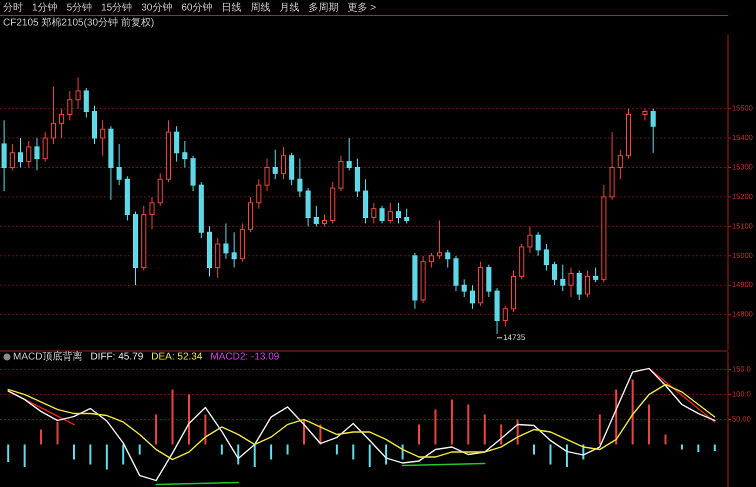  What do you see at coordinates (323, 8) in the screenshot?
I see `text: 多周期` at bounding box center [323, 8].